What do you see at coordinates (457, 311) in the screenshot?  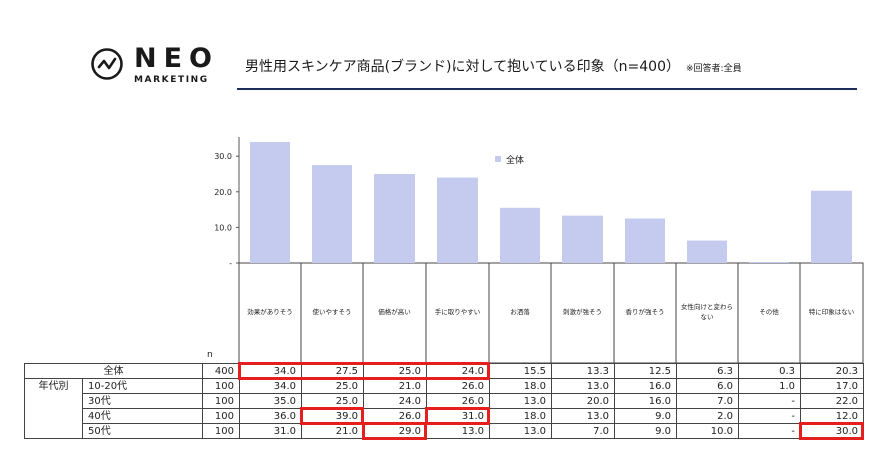 I see `category-label: 手に取りやすい` at bounding box center [457, 311].